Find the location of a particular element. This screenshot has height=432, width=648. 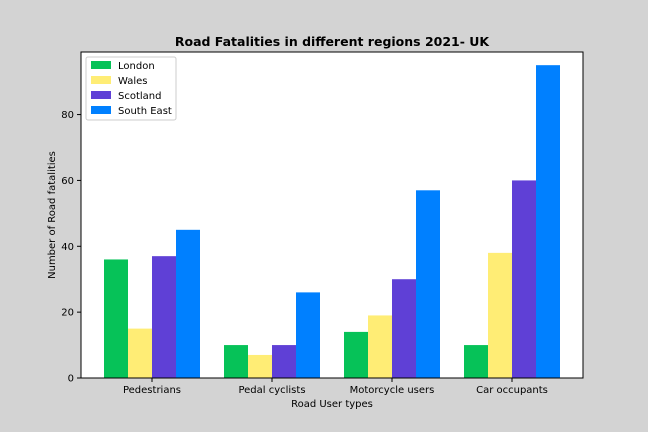

y-tick-label: 0 is located at coordinates (71, 379).